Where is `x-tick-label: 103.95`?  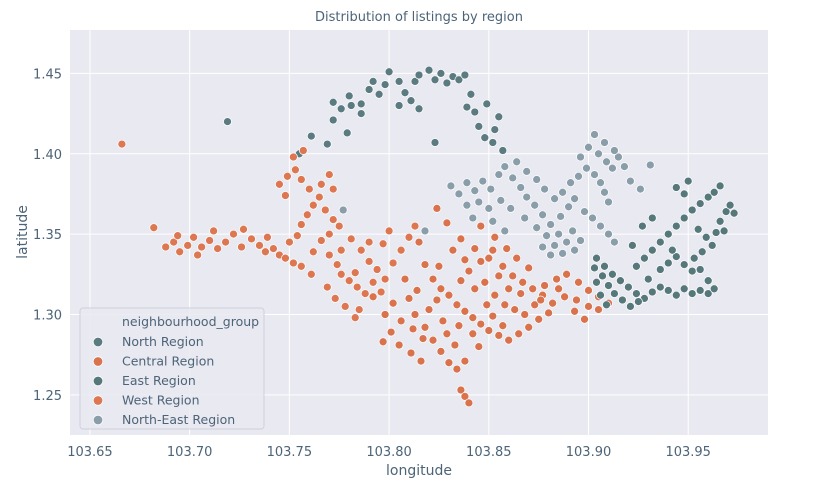
x-tick-label: 103.95 is located at coordinates (688, 452).